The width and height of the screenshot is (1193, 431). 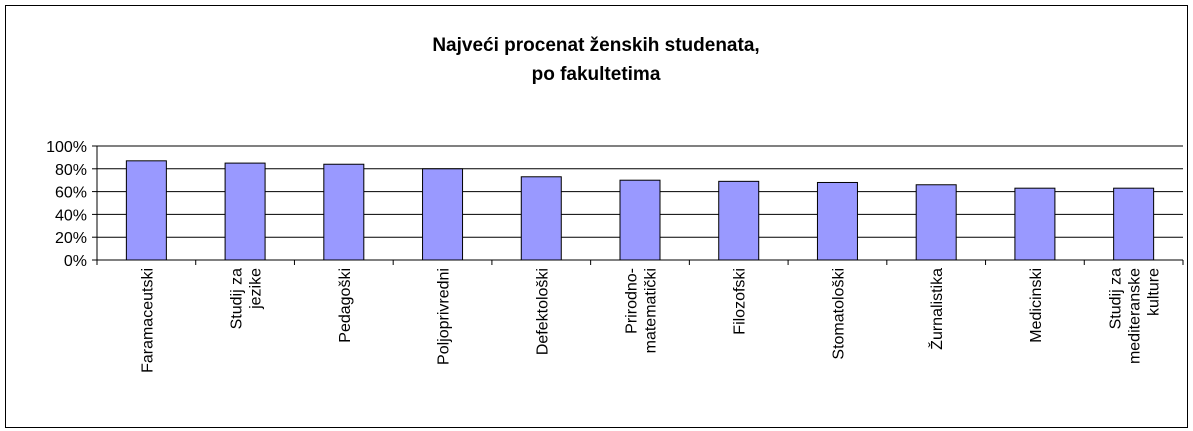 I want to click on x-tick-label: Defektološki, so click(x=542, y=311).